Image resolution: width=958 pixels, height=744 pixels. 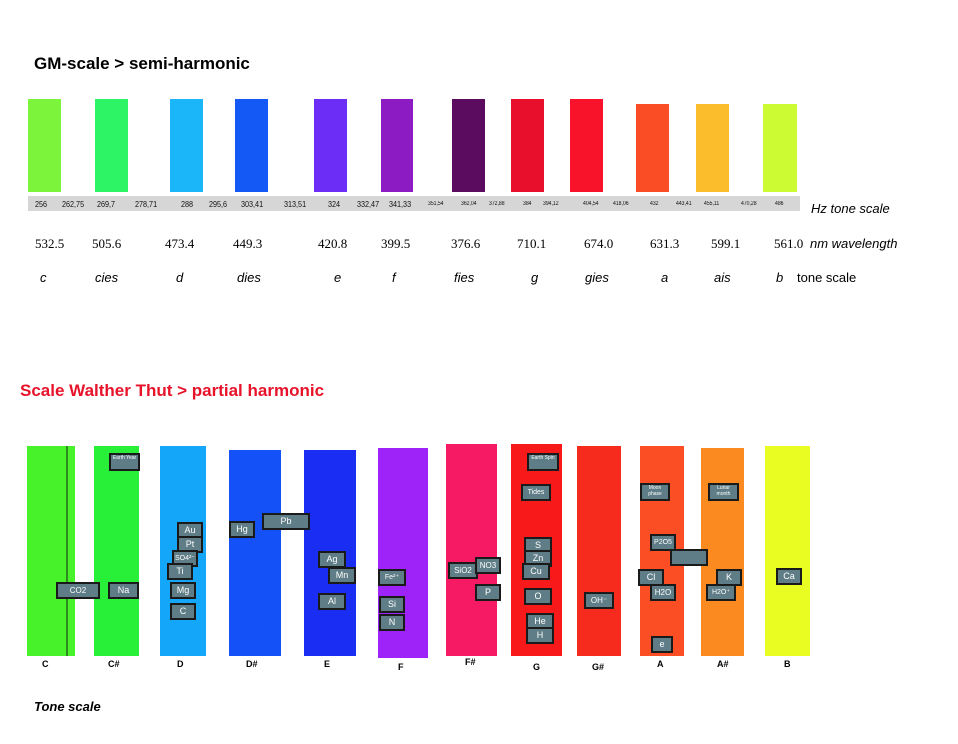 What do you see at coordinates (722, 552) in the screenshot?
I see `thut-bar-asharp` at bounding box center [722, 552].